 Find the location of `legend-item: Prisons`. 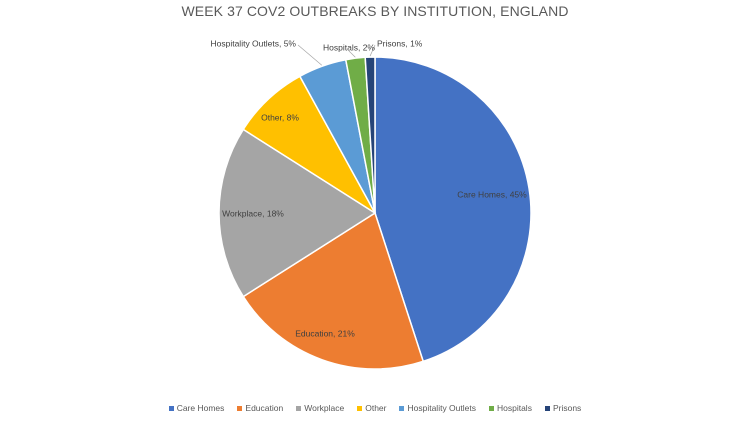

legend-item: Prisons is located at coordinates (563, 408).